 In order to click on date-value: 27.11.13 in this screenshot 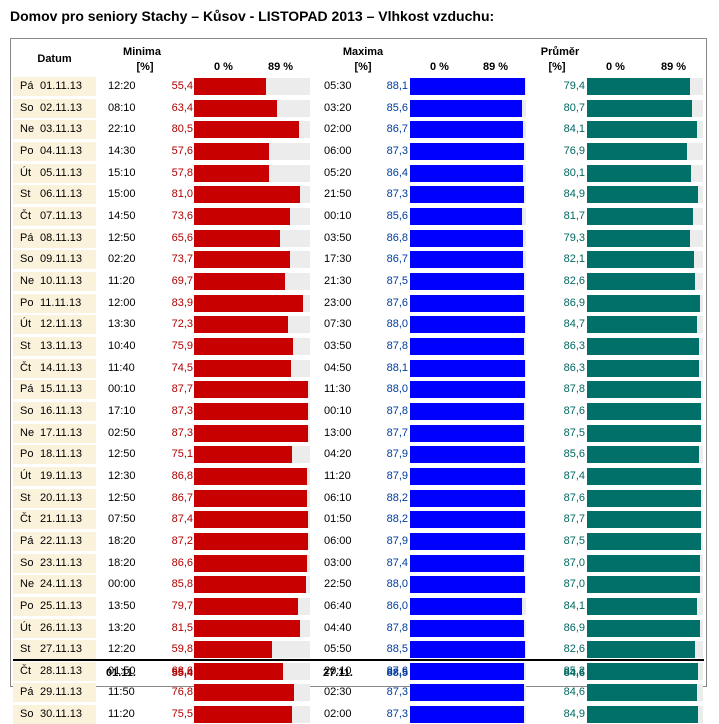, I will do `click(61, 649)`.